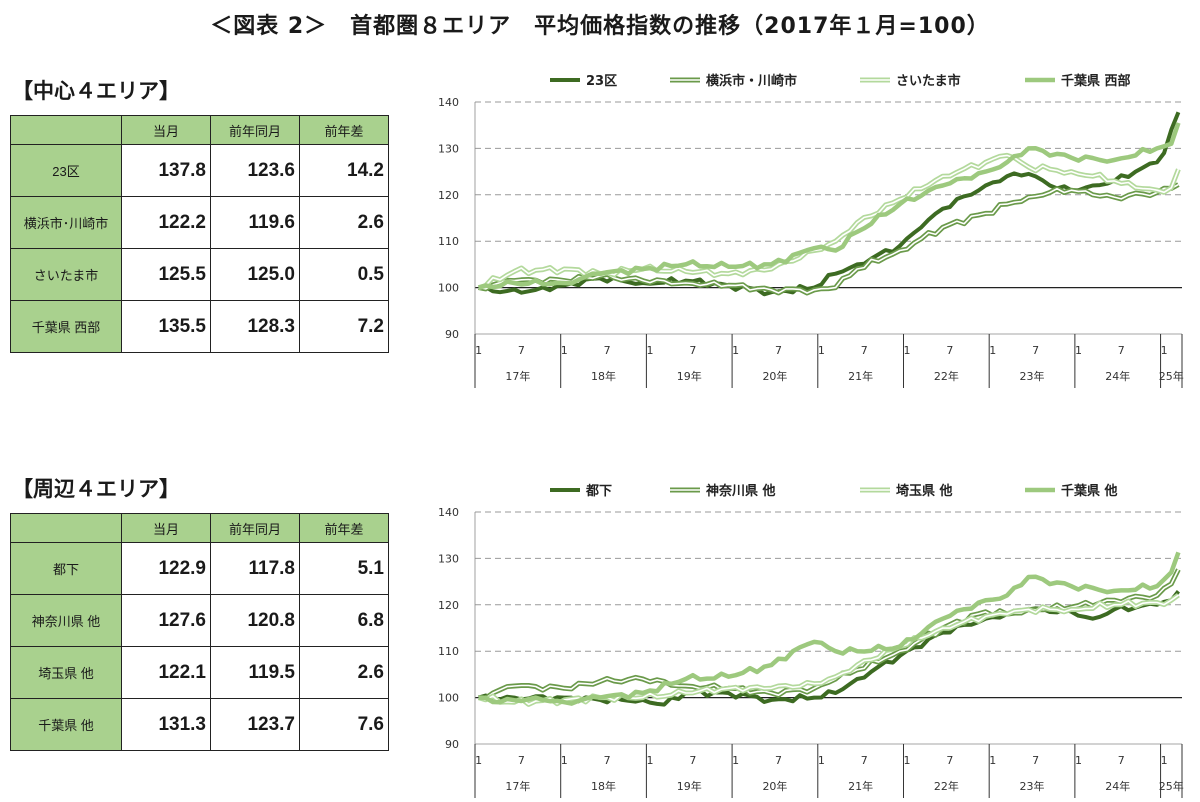 The height and width of the screenshot is (802, 1200). What do you see at coordinates (66, 274) in the screenshot?
I see `row-label: さいたま市` at bounding box center [66, 274].